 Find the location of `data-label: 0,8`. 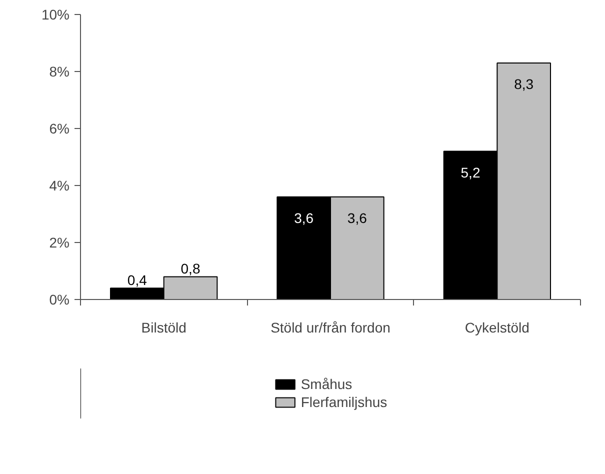

data-label: 0,8 is located at coordinates (190, 268).